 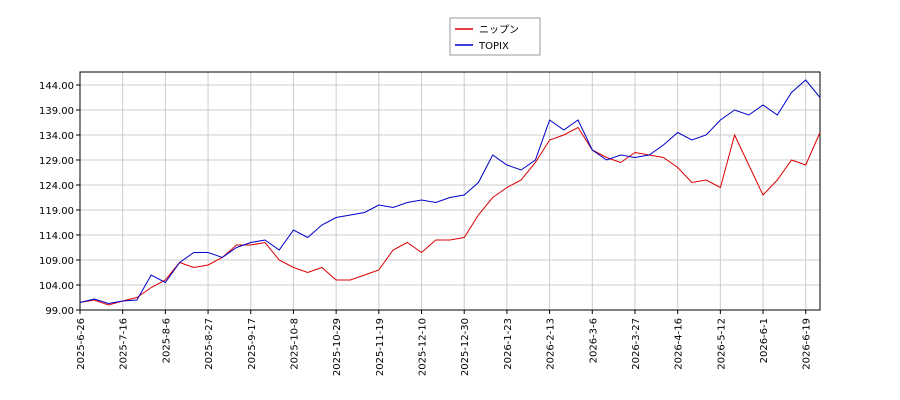 I want to click on y-tick-label: 99.00, so click(x=59, y=311).